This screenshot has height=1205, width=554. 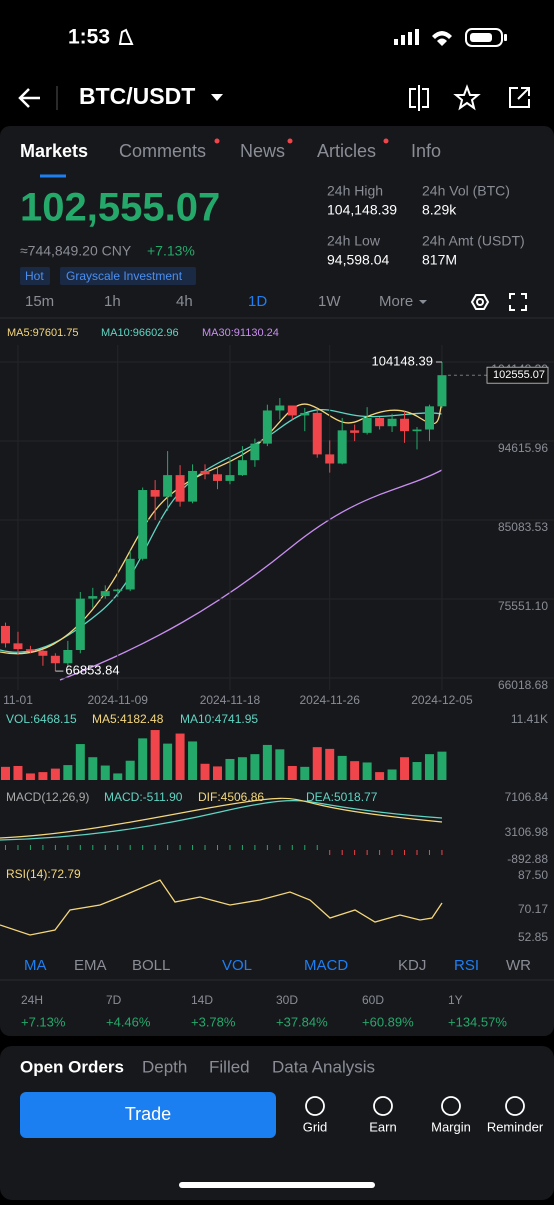 What do you see at coordinates (262, 151) in the screenshot?
I see `tab: News` at bounding box center [262, 151].